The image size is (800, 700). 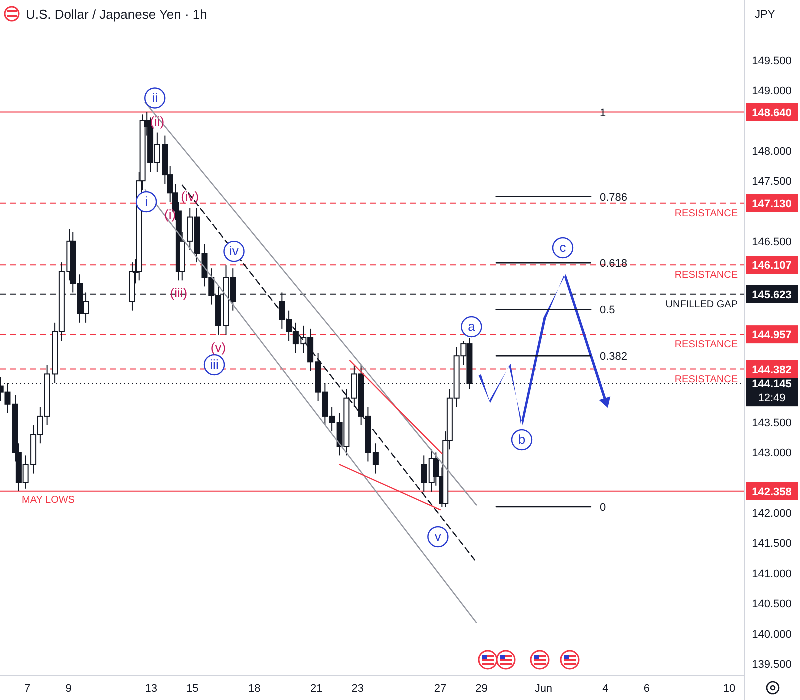 I want to click on annotation: v, so click(x=438, y=536).